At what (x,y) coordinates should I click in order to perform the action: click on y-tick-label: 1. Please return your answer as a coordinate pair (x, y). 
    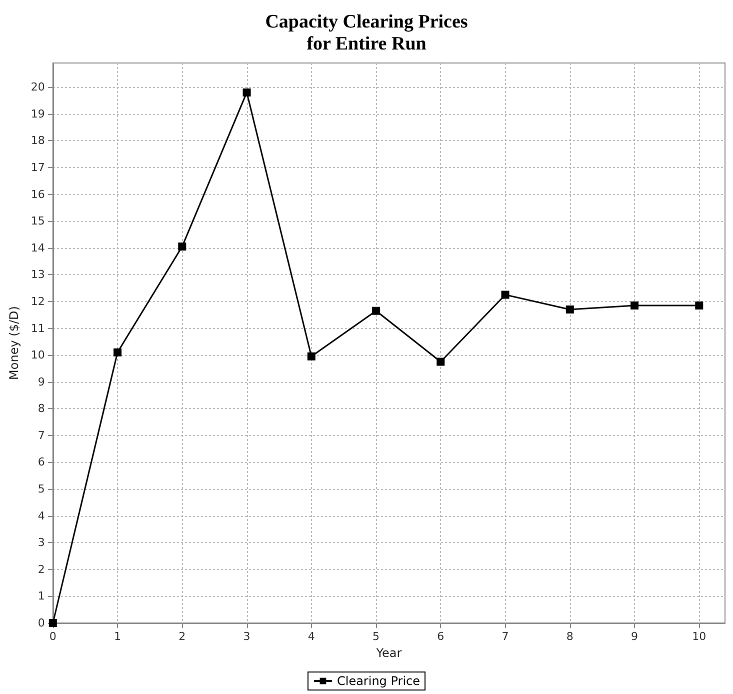
    Looking at the image, I should click on (41, 596).